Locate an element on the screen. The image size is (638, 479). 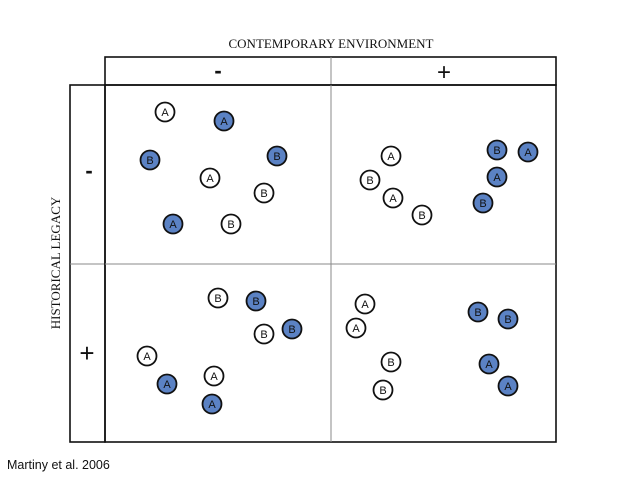
col-minus-symbol: - is located at coordinates (217, 70).